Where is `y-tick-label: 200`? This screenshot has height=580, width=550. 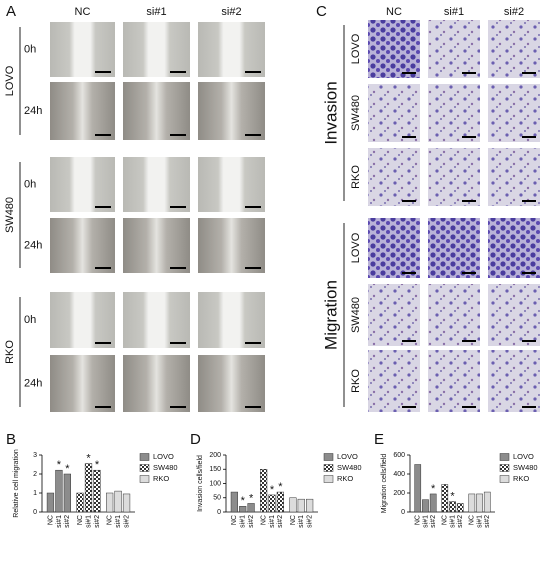 y-tick-label: 200 is located at coordinates (215, 455).